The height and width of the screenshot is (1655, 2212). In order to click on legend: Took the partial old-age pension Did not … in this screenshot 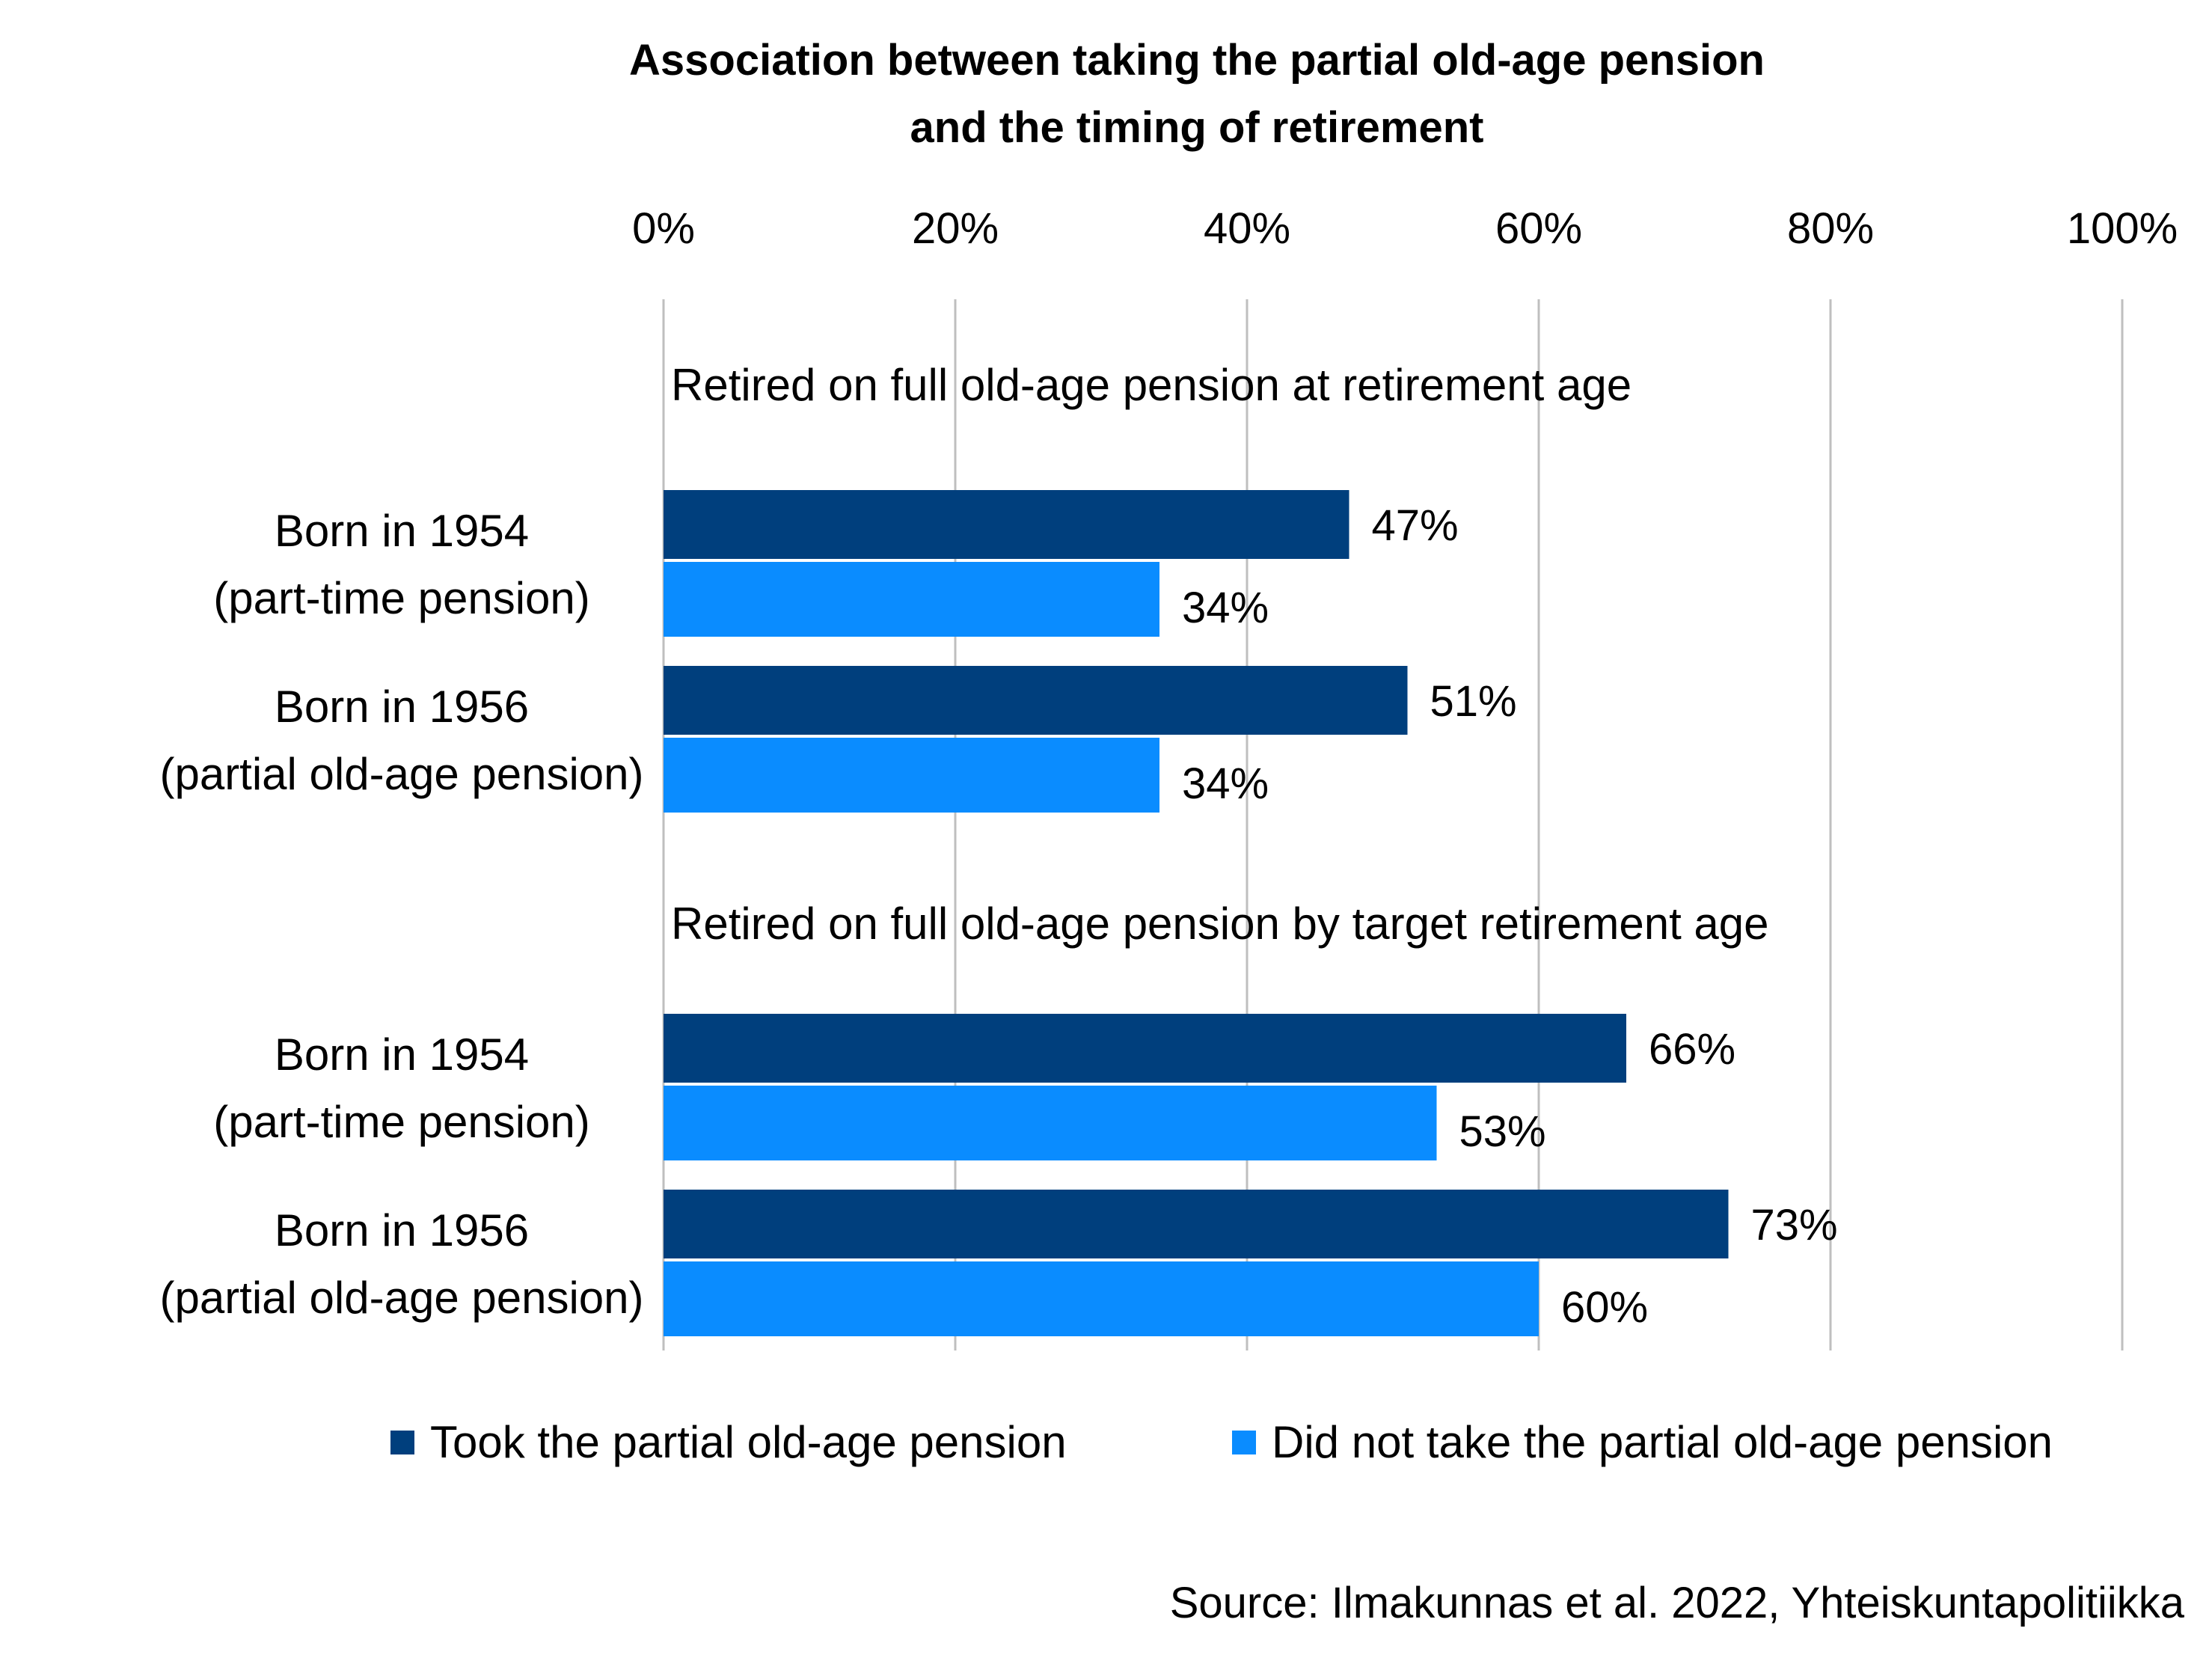, I will do `click(1221, 1442)`.